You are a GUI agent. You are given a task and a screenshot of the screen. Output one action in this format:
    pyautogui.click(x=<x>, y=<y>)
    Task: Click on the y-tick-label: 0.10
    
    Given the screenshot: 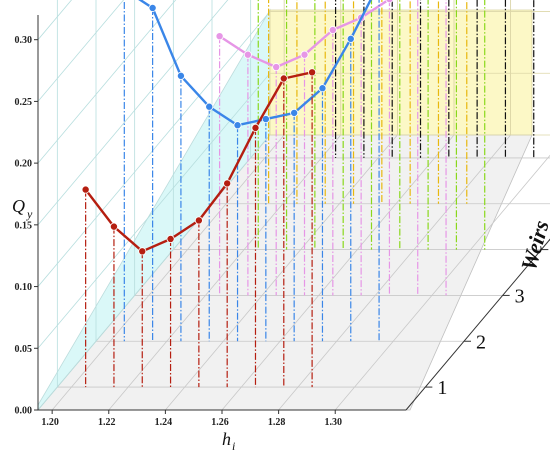 What is the action you would take?
    pyautogui.click(x=24, y=287)
    